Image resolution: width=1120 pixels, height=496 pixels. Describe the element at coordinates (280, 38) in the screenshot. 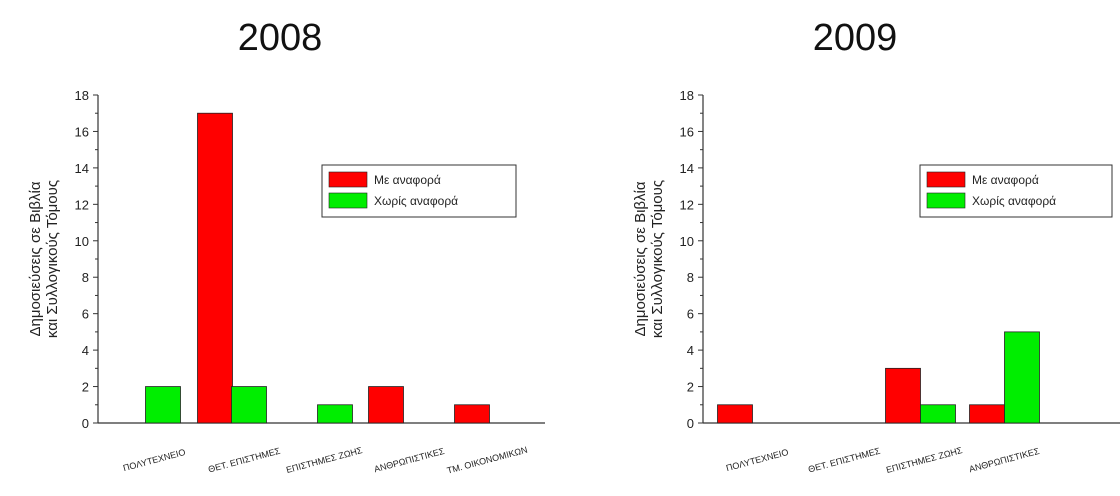

I see `chart-title: 2008` at that location.